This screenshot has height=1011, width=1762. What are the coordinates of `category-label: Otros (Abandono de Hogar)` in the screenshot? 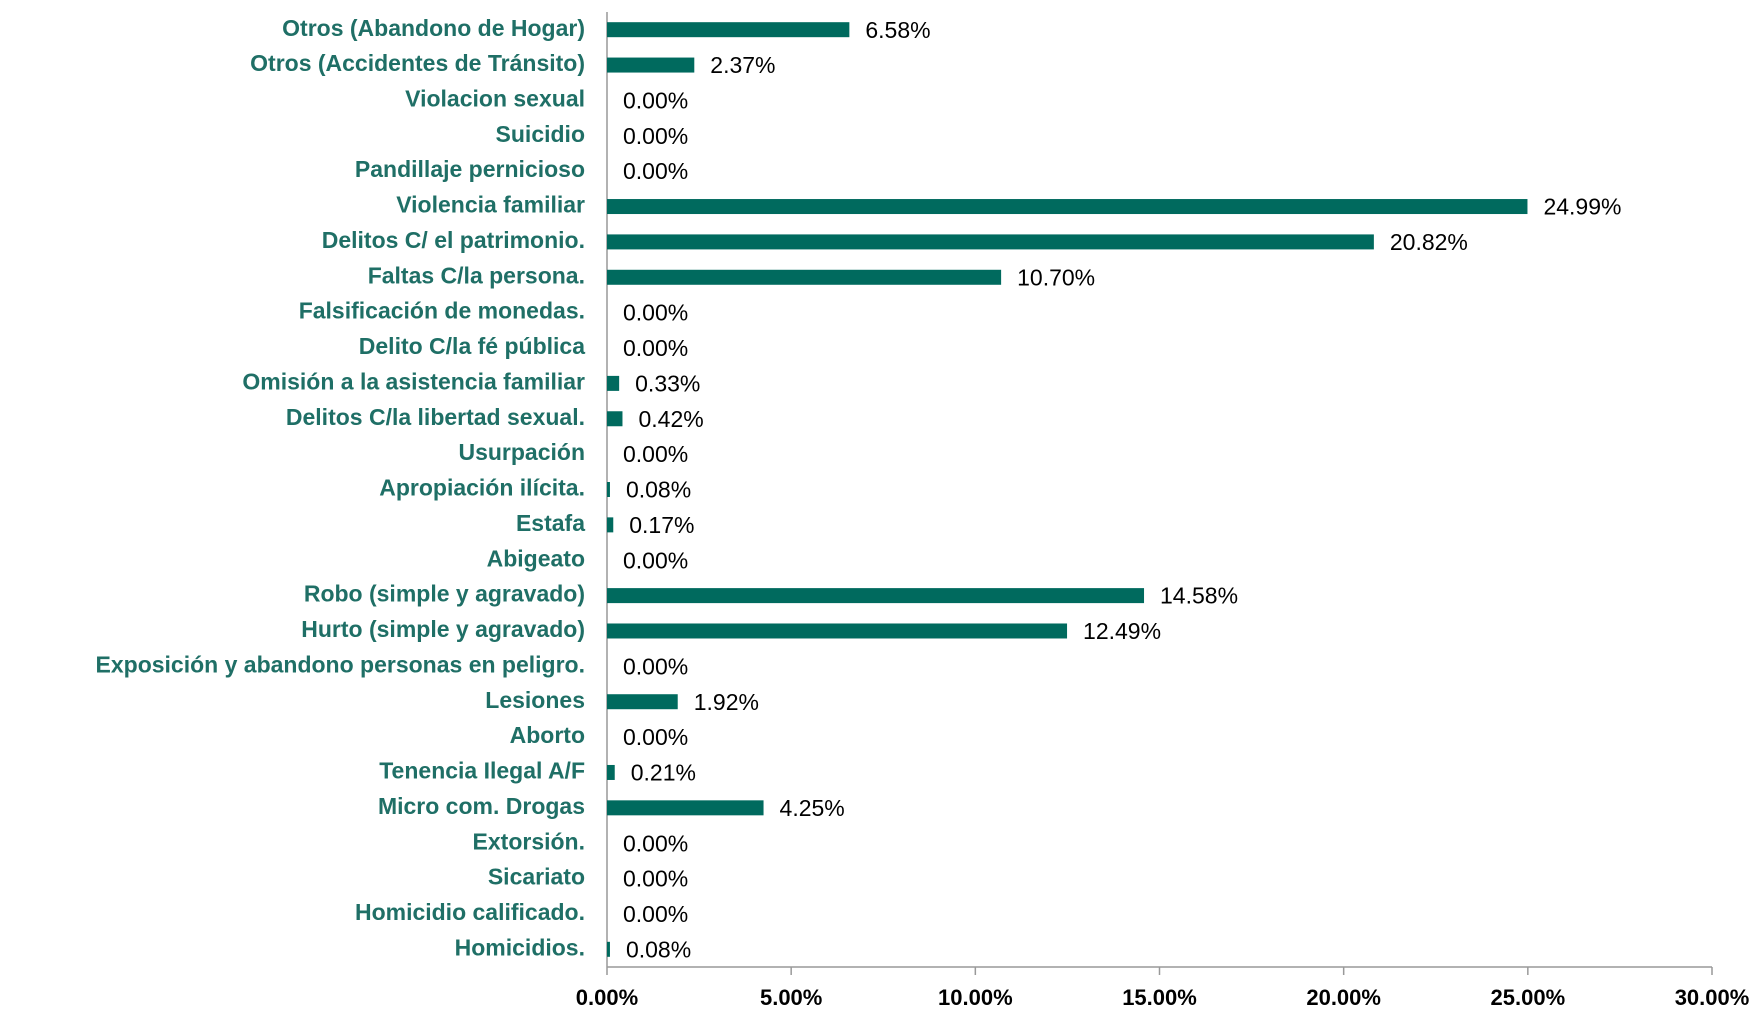 It's located at (433, 28).